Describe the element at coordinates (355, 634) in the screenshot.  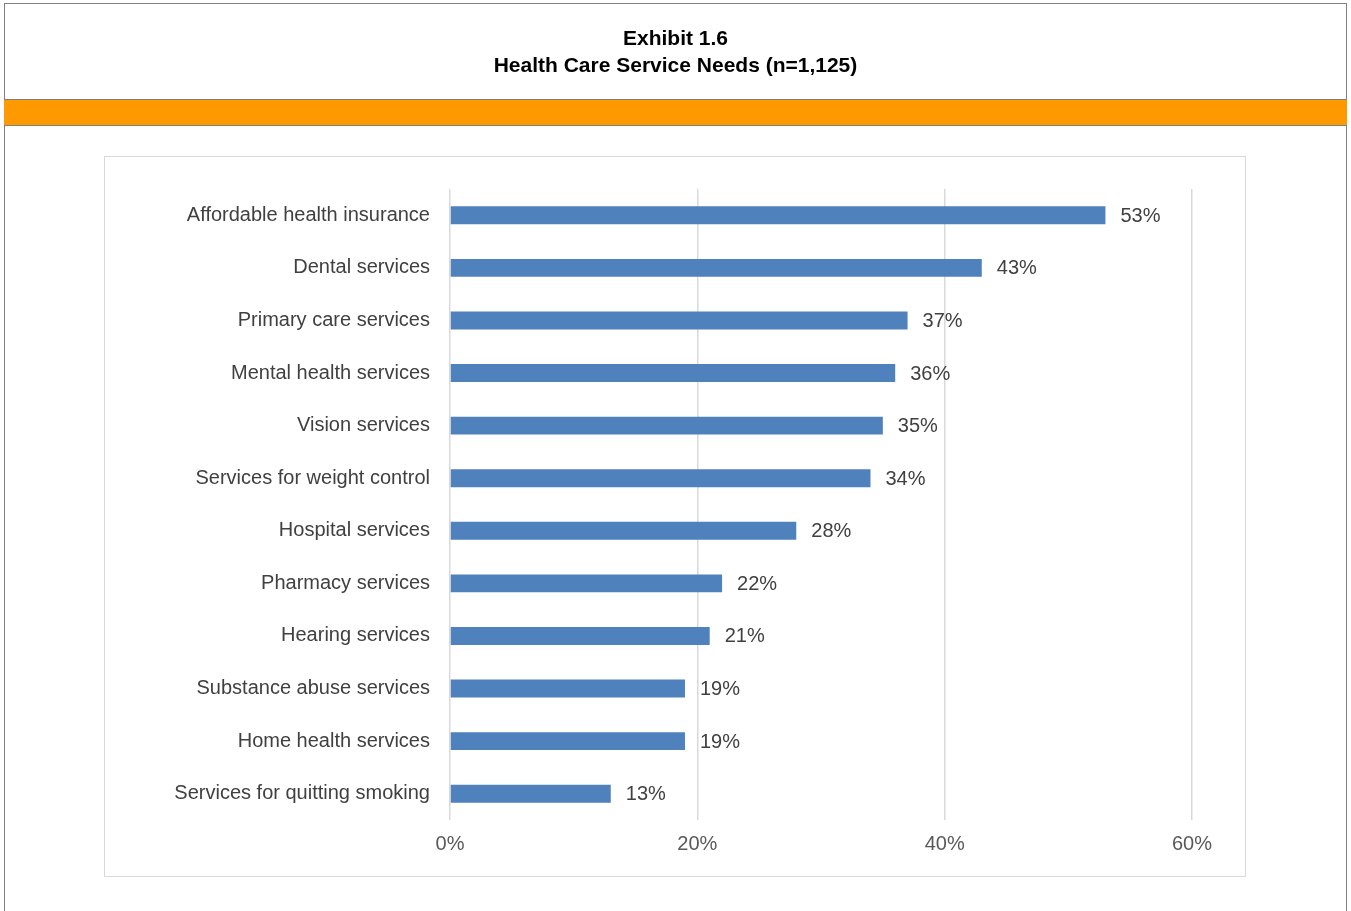
I see `y-tick-label: Hearing services` at that location.